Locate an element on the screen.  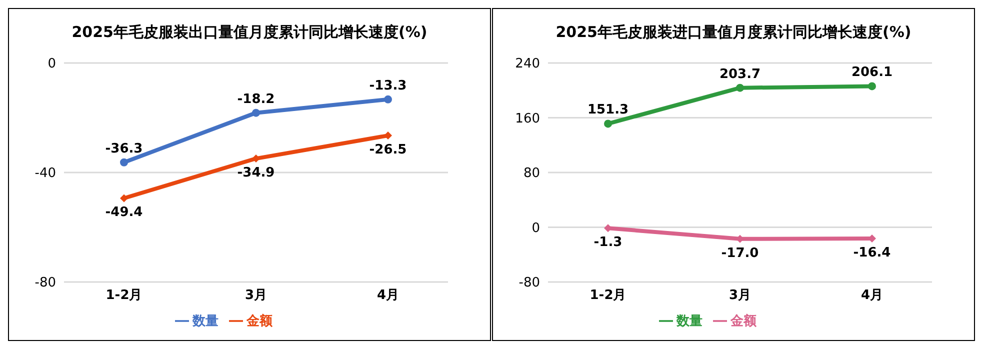
data-label: 206.1 is located at coordinates (872, 72).